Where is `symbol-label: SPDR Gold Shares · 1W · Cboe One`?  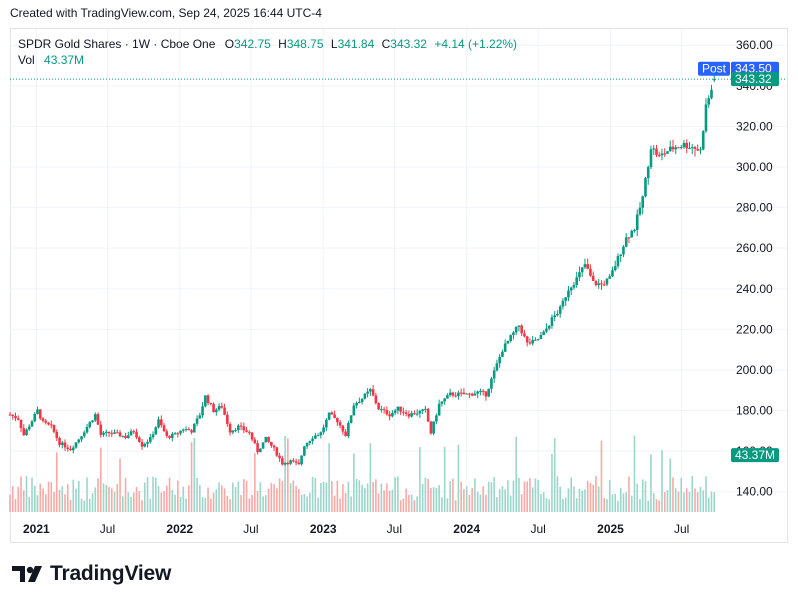 symbol-label: SPDR Gold Shares · 1W · Cboe One is located at coordinates (117, 44).